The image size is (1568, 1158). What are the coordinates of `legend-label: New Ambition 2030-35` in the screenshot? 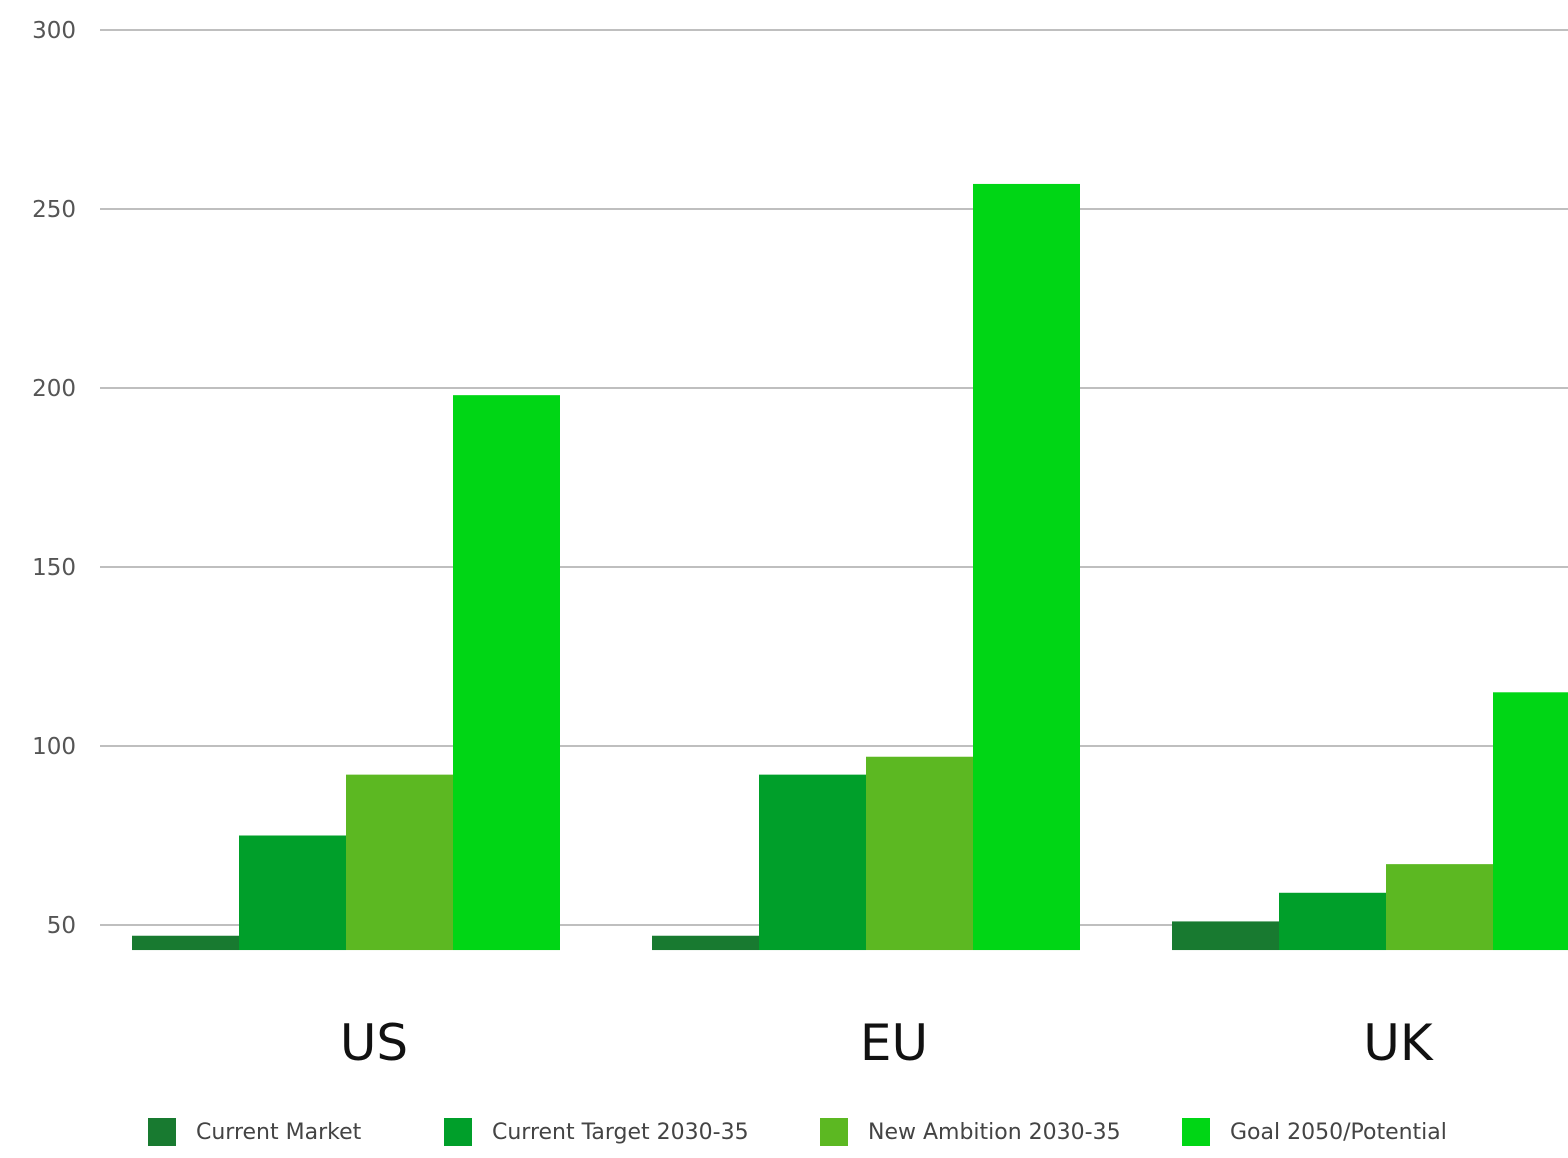 It's located at (994, 1132).